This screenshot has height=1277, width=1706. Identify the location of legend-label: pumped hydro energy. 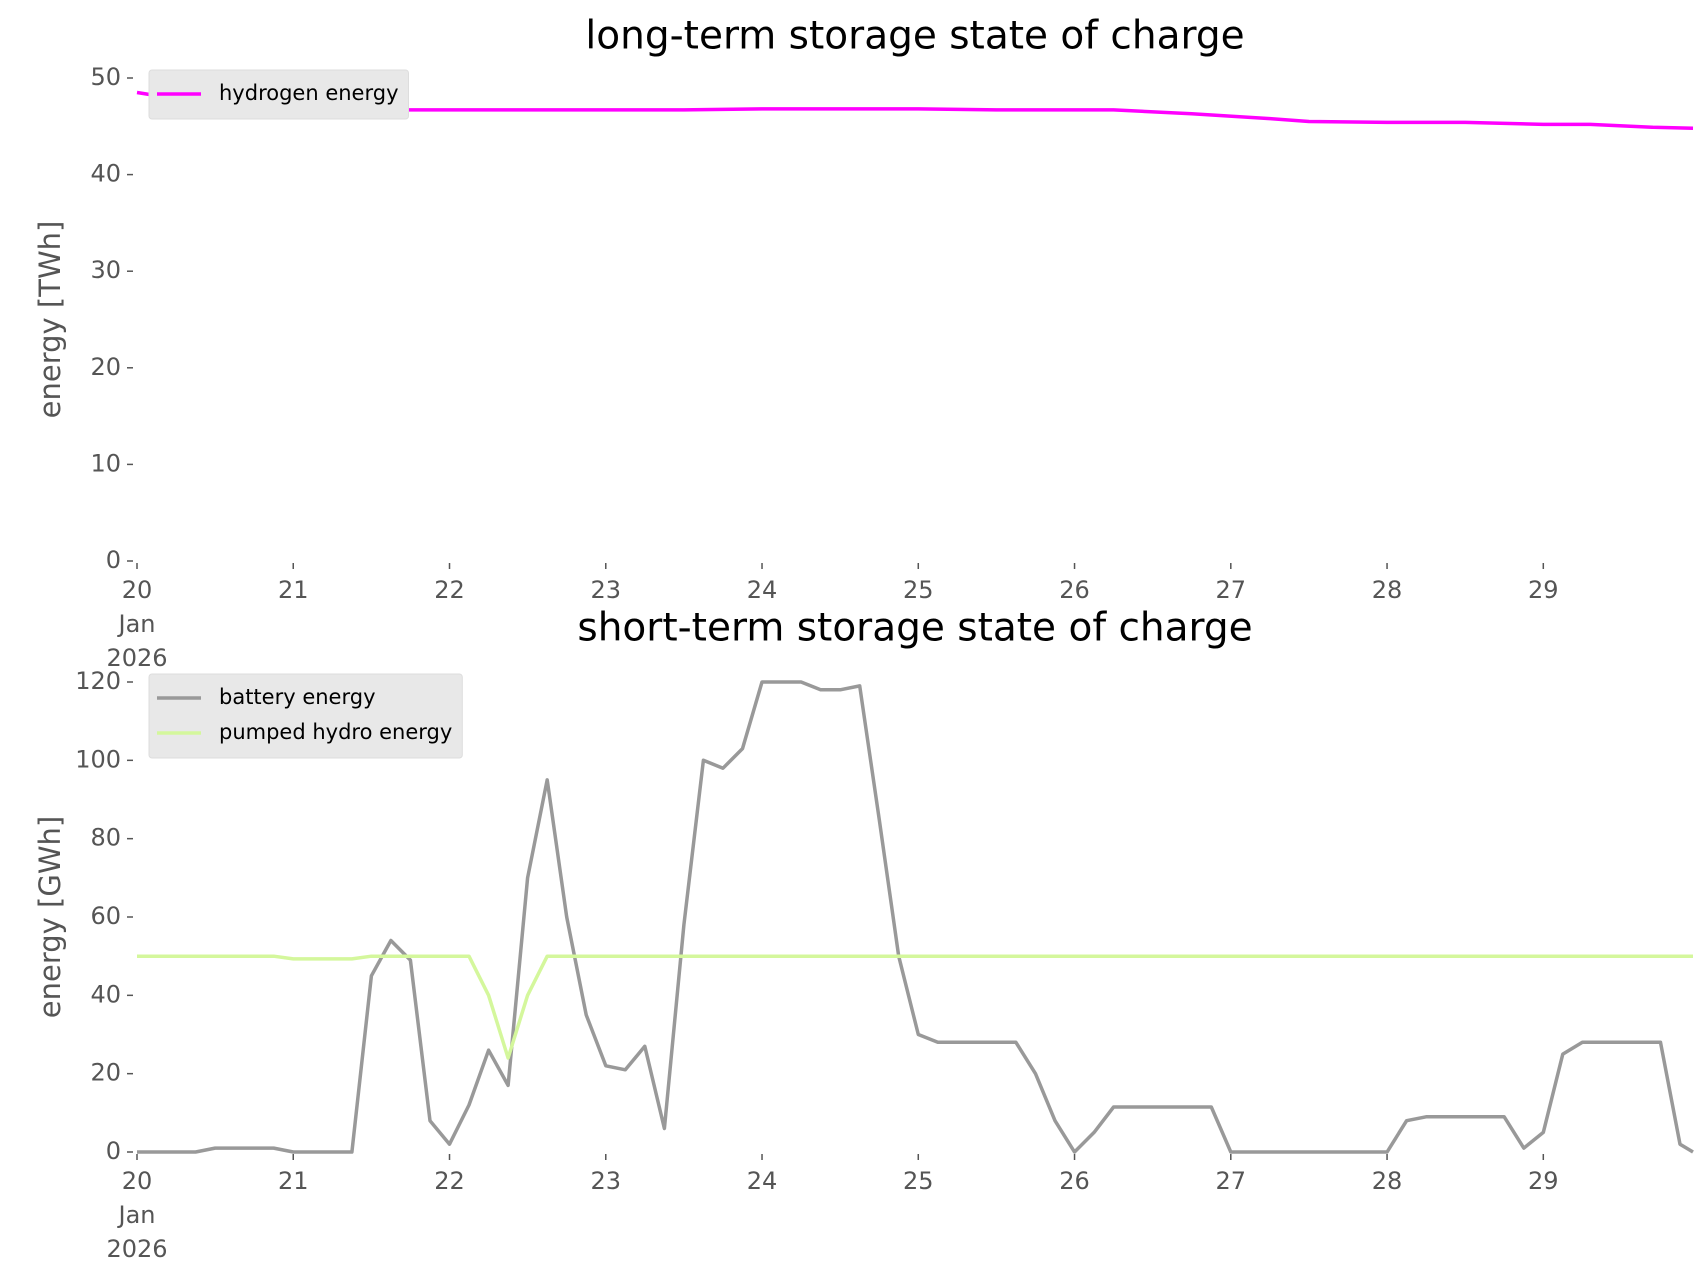
(335, 732).